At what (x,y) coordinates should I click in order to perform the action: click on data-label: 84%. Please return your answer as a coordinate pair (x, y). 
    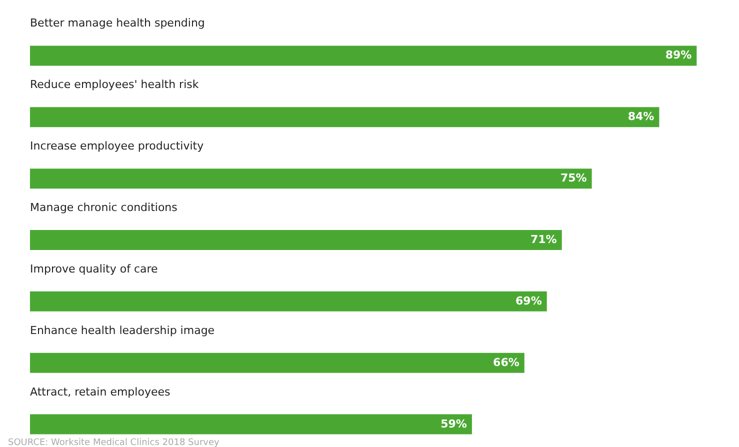
    Looking at the image, I should click on (641, 117).